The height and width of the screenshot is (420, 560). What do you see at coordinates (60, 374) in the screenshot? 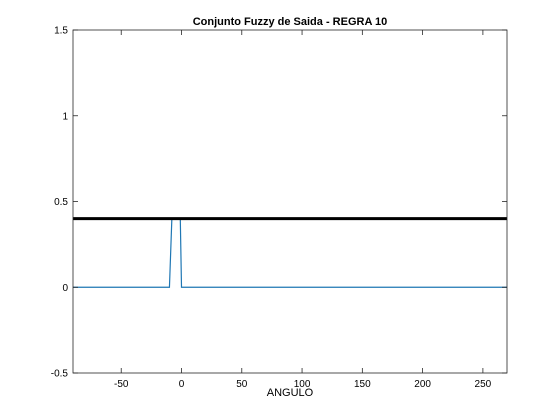
I see `y-tick-label: -0.5` at bounding box center [60, 374].